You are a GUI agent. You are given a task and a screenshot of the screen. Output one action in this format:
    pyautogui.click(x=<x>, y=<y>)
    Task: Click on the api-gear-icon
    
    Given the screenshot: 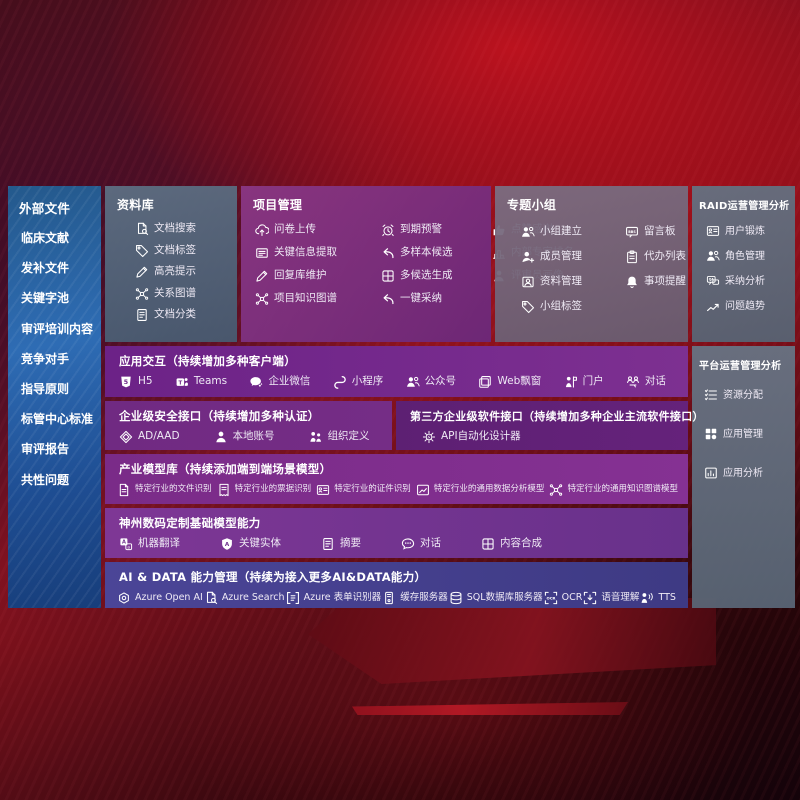 What is the action you would take?
    pyautogui.click(x=429, y=437)
    